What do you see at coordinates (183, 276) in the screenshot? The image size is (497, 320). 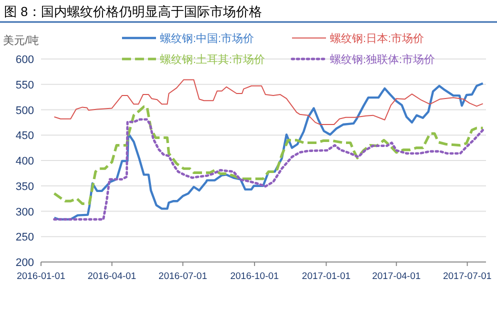 I see `x-tick-label: 2016-07-01` at bounding box center [183, 276].